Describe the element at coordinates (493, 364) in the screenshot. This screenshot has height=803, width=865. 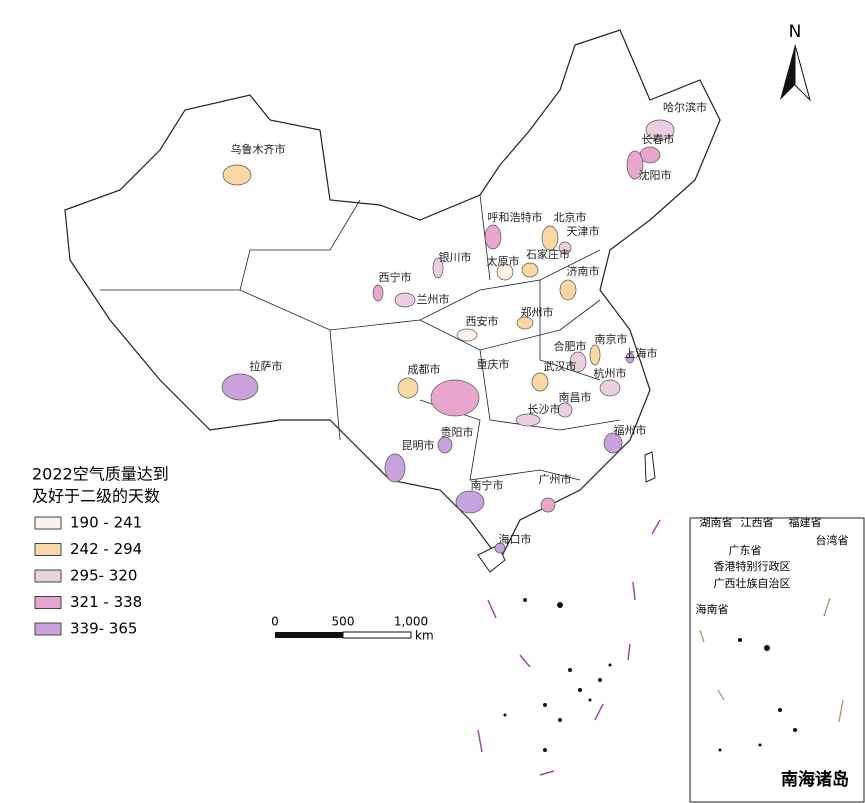
I see `city-label: 重庆市` at that location.